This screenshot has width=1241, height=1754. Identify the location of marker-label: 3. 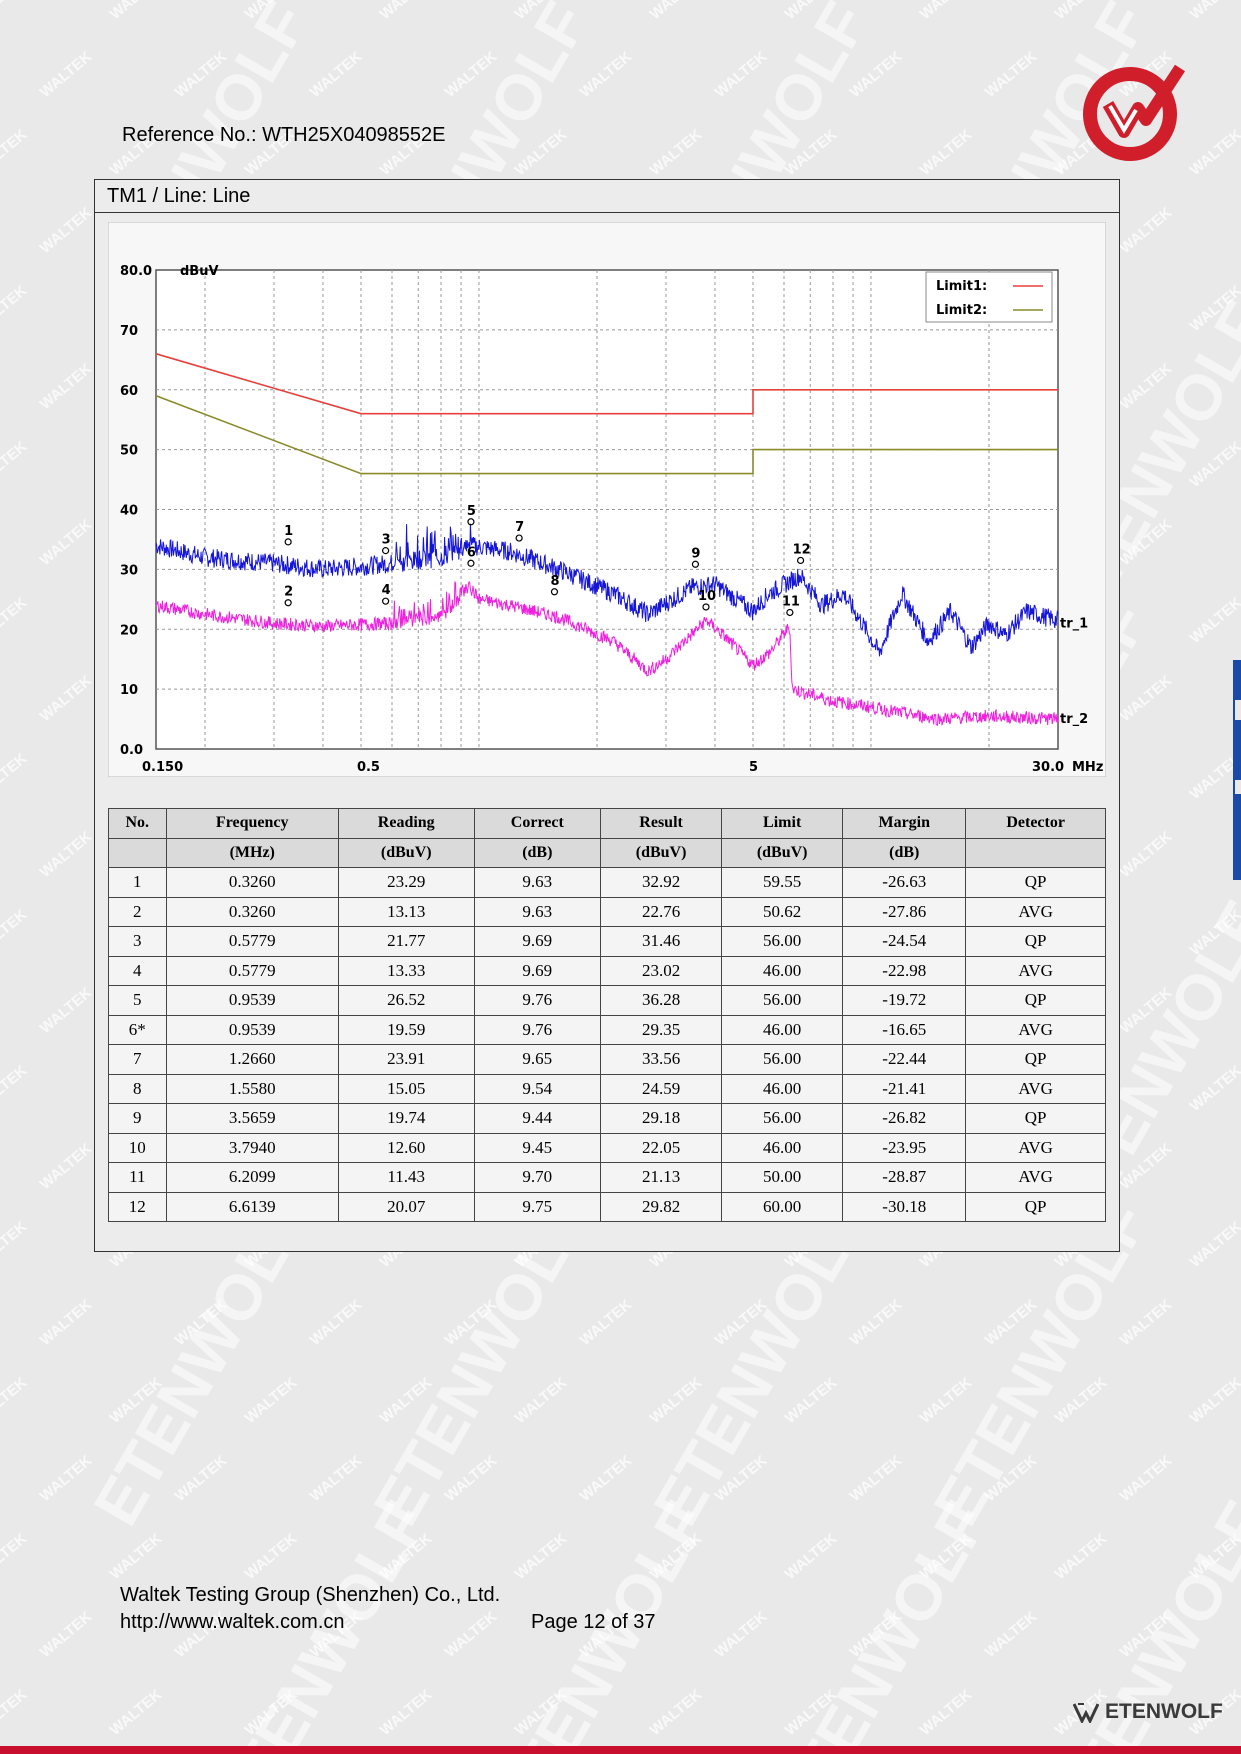
(386, 540).